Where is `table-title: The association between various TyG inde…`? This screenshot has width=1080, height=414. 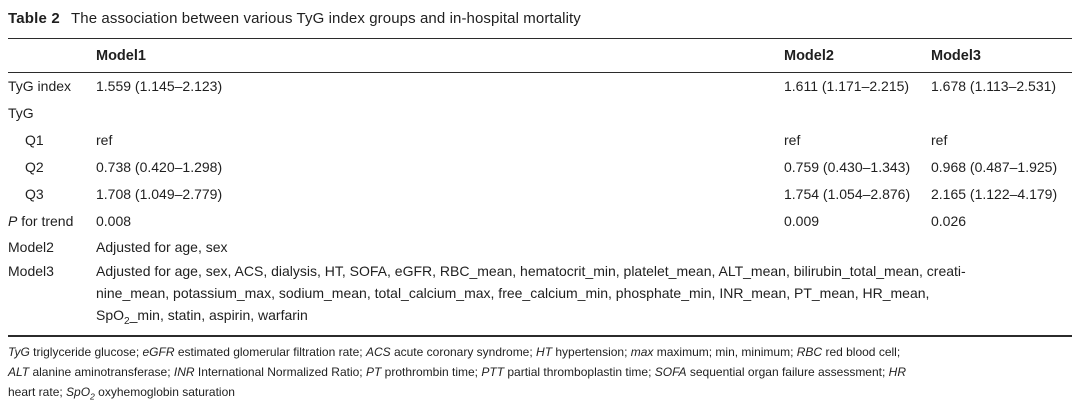 table-title: The association between various TyG inde… is located at coordinates (325, 18).